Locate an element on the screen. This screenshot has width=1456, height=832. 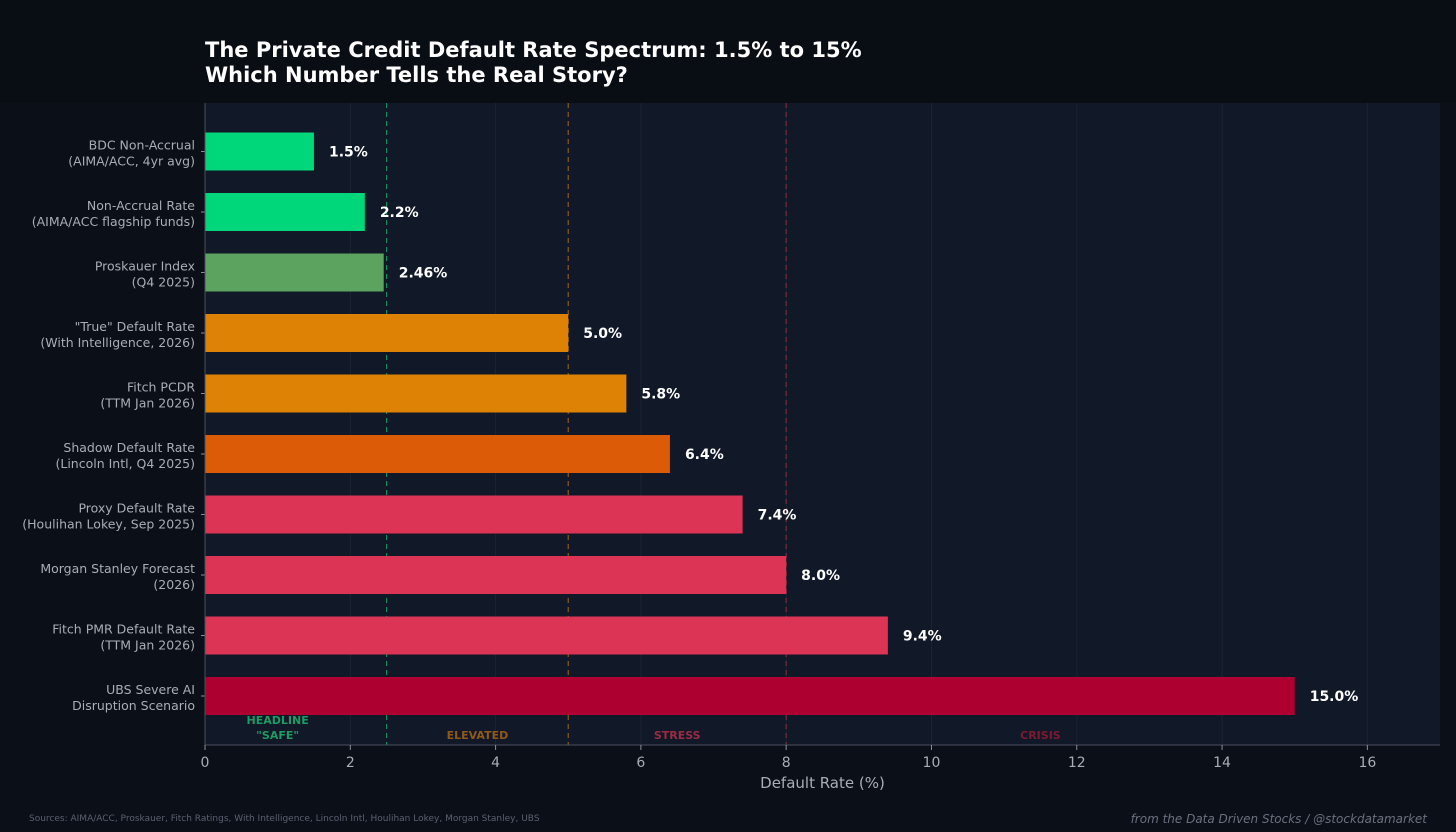
zone-label-line-1: HEADLINE is located at coordinates (278, 720).